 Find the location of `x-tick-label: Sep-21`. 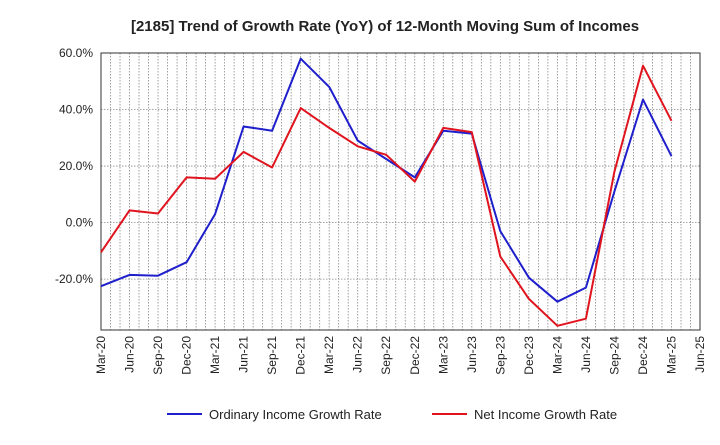

x-tick-label: Sep-21 is located at coordinates (272, 355).